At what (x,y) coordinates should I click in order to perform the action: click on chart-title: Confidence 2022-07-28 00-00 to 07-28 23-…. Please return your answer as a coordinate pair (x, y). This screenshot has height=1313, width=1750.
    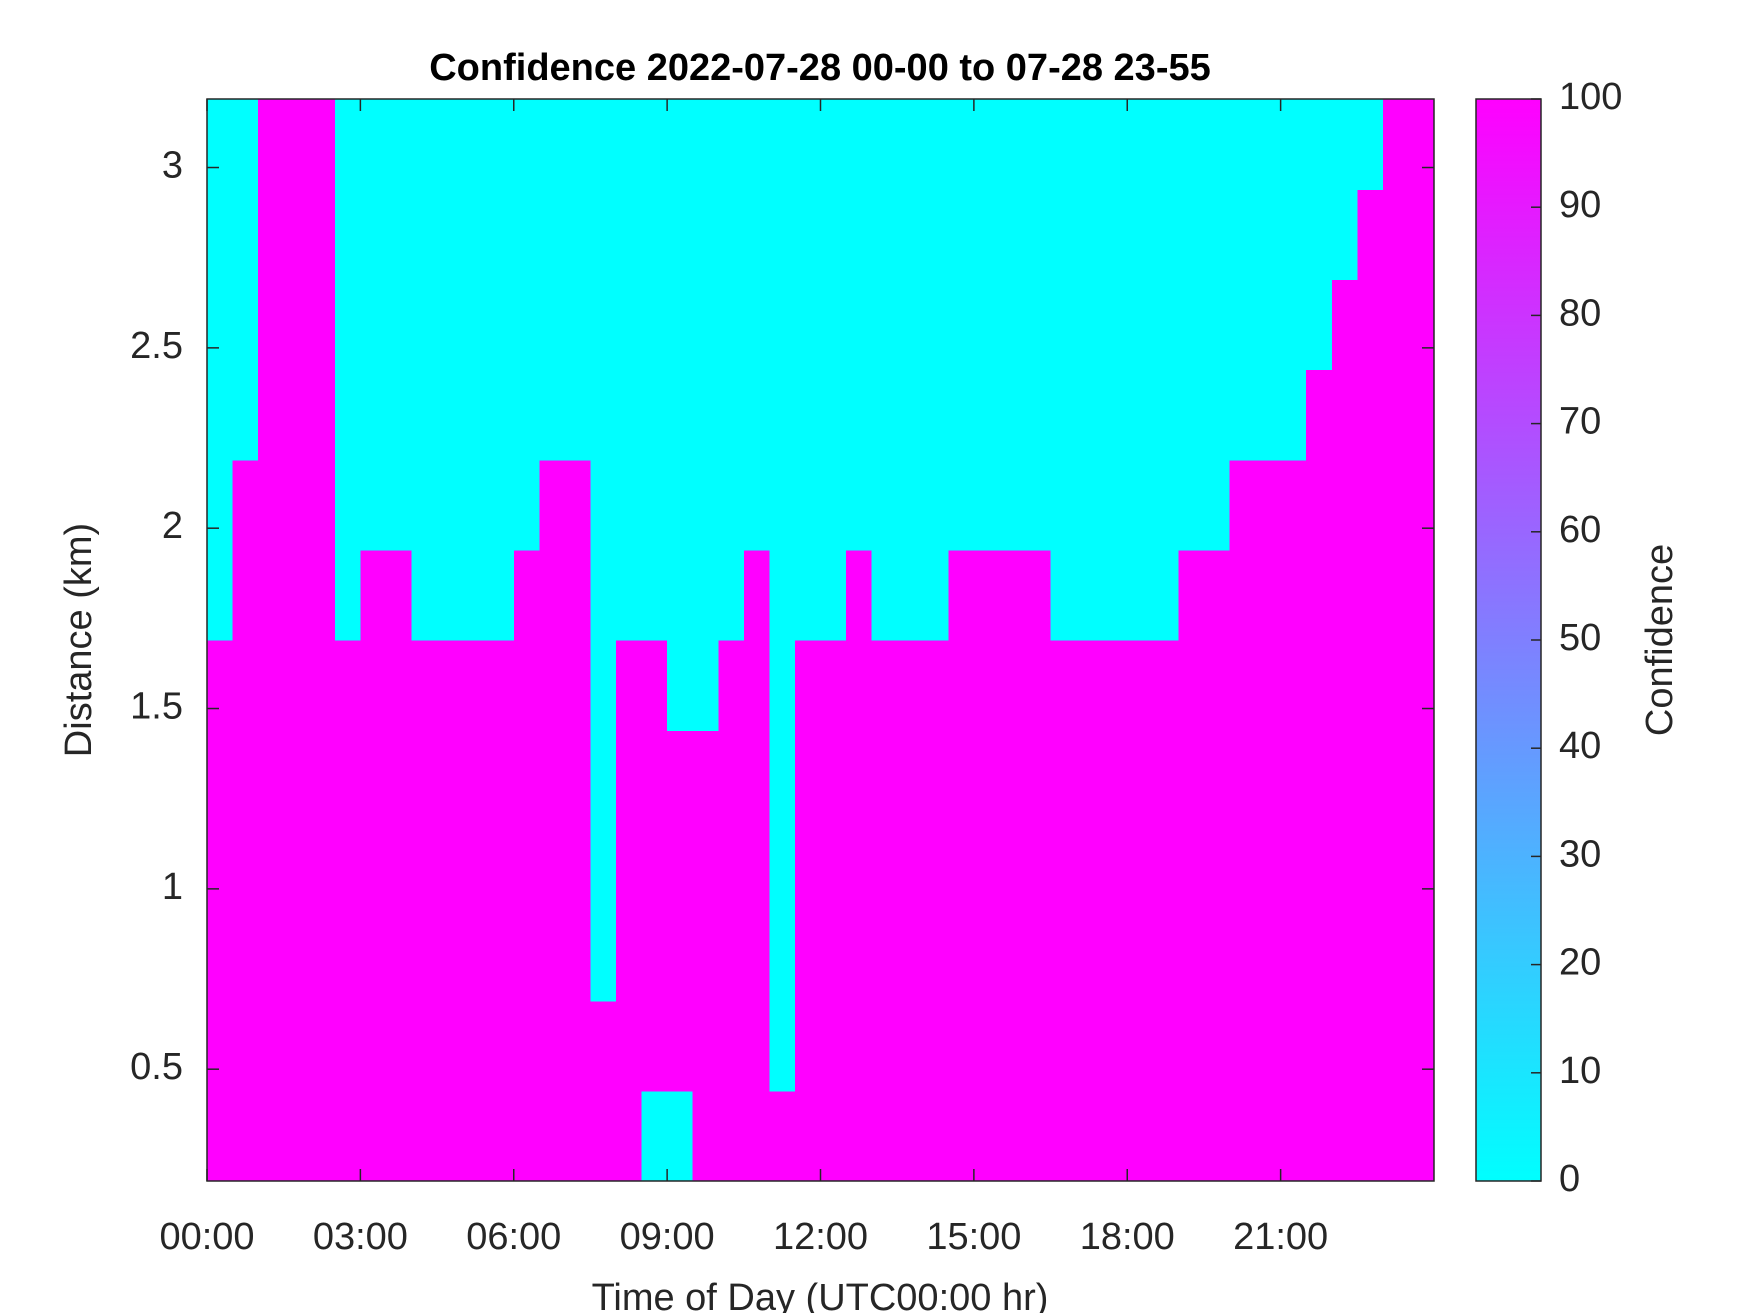
    Looking at the image, I should click on (820, 68).